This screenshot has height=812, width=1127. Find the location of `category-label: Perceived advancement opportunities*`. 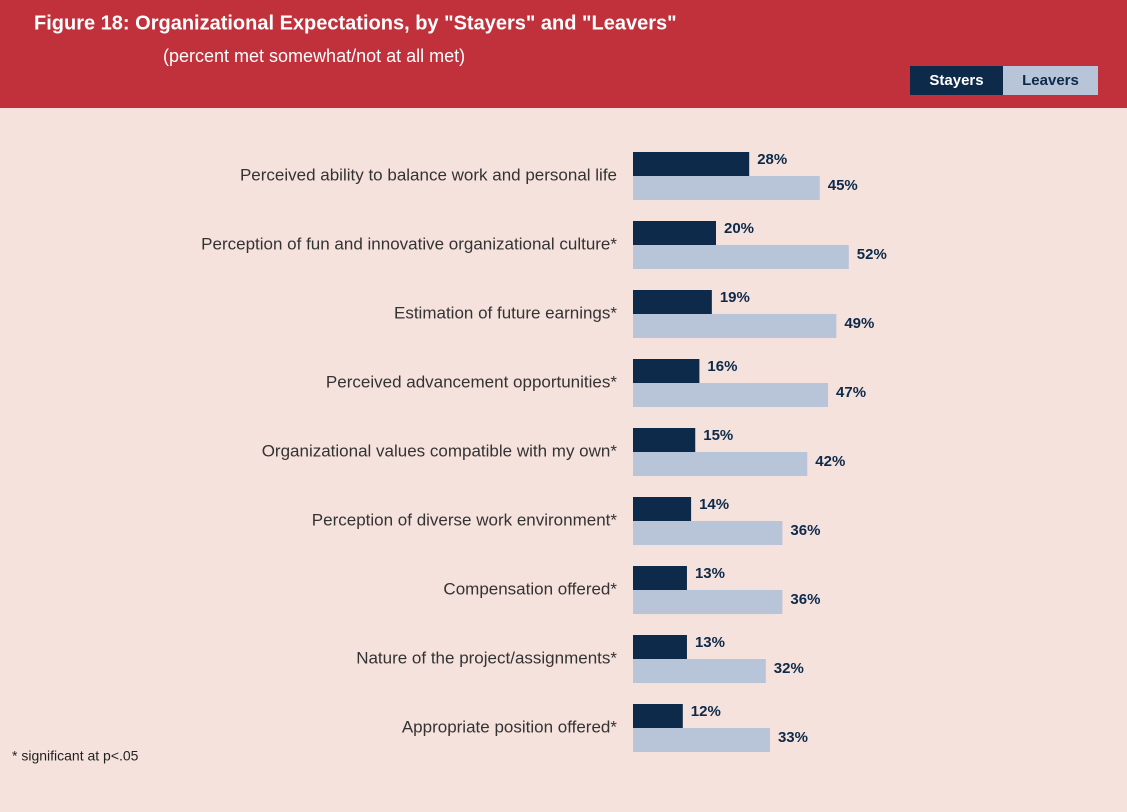

category-label: Perceived advancement opportunities* is located at coordinates (471, 381).